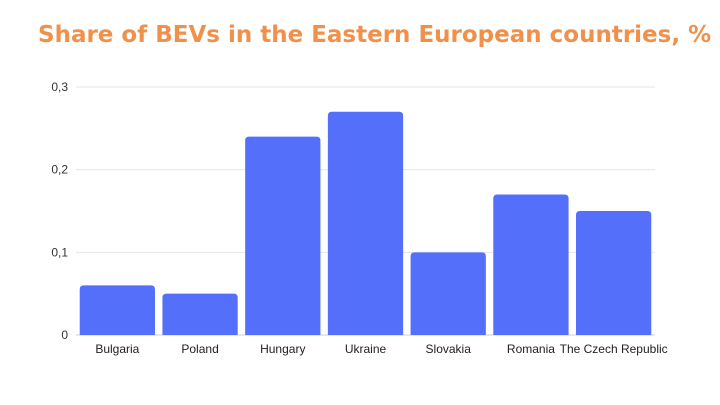 This screenshot has width=720, height=405. I want to click on bar-bulgaria, so click(117, 310).